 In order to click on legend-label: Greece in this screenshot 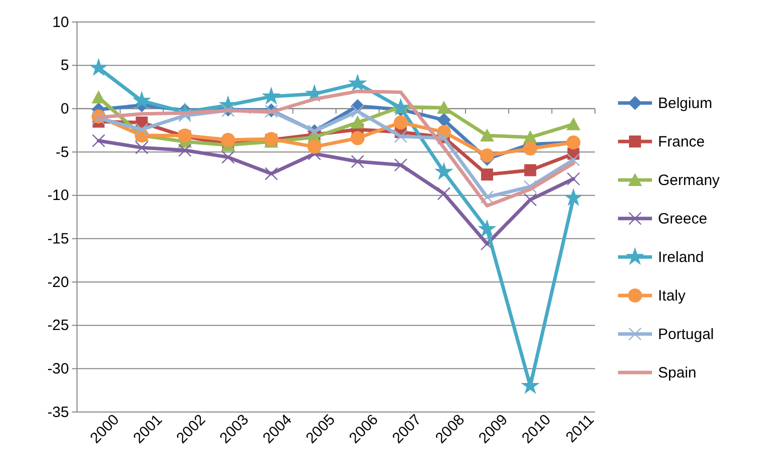, I will do `click(683, 219)`.